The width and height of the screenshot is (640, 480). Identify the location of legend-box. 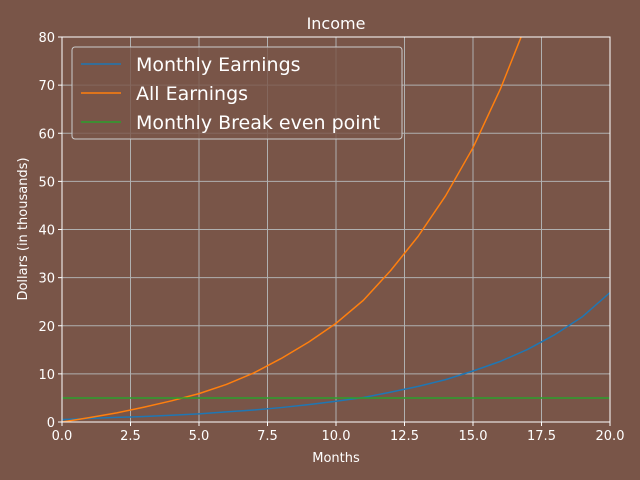
(237, 93).